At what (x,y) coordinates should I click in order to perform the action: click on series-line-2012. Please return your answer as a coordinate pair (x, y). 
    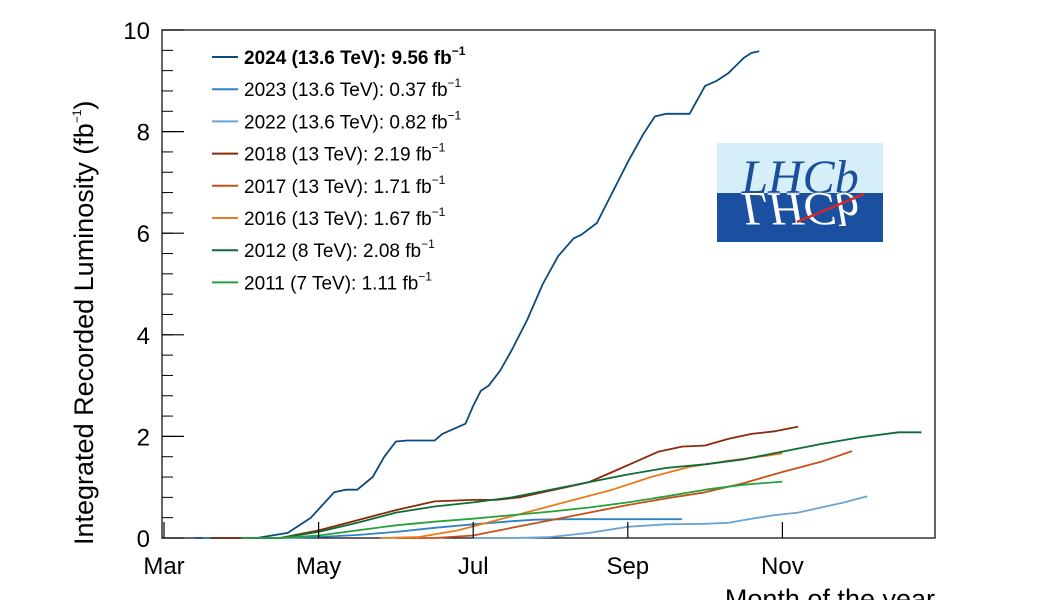
    Looking at the image, I should click on (581, 485).